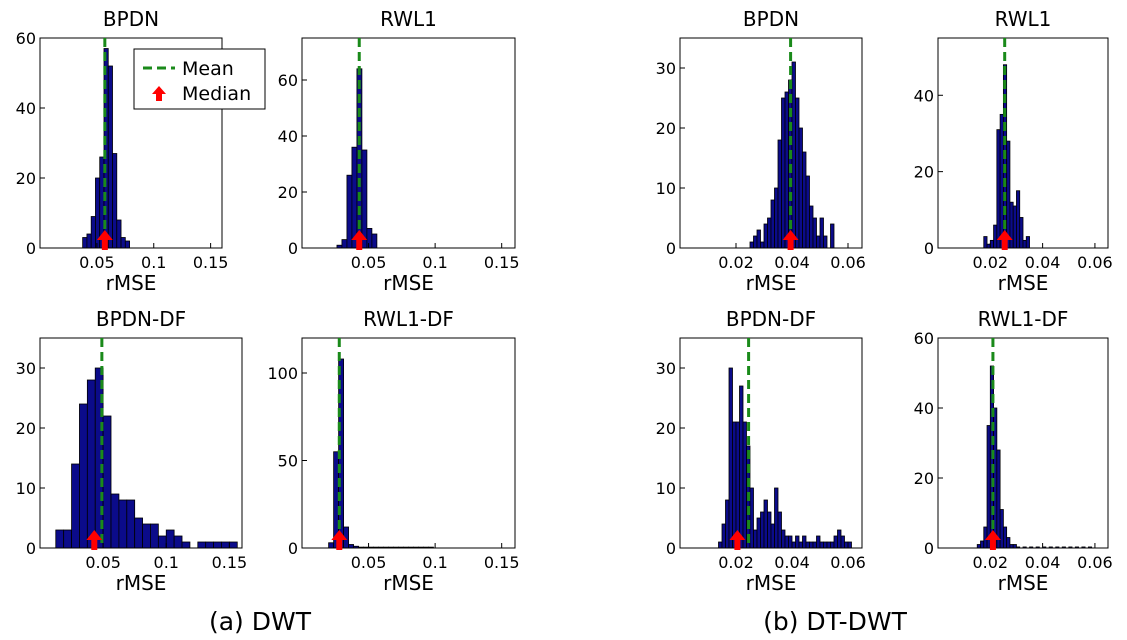 The width and height of the screenshot is (1127, 640). I want to click on panel-4: 0 50 100 0.05 0.1 0.15 RWL1-DF rMSE, so click(393, 451).